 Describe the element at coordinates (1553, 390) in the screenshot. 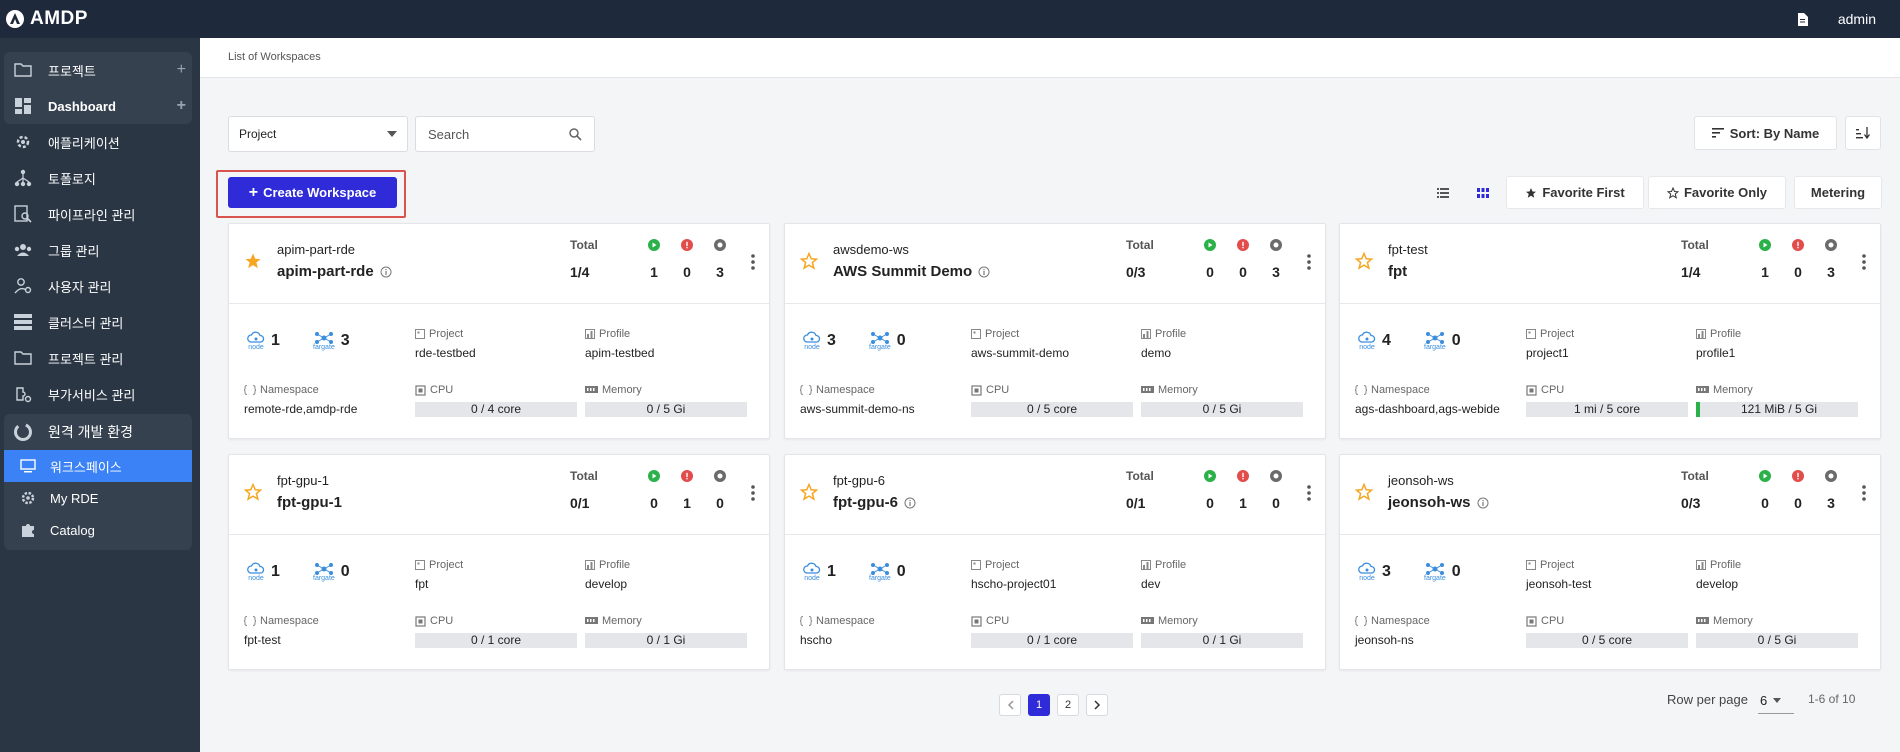

I see `cpu-label-text: CPU` at that location.